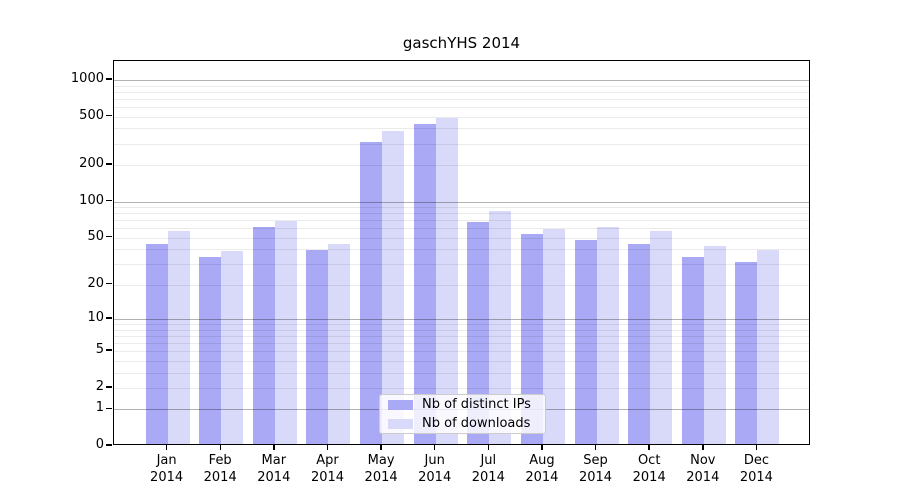 The width and height of the screenshot is (900, 500). Describe the element at coordinates (400, 404) in the screenshot. I see `legend-swatch-distinct-ips` at that location.